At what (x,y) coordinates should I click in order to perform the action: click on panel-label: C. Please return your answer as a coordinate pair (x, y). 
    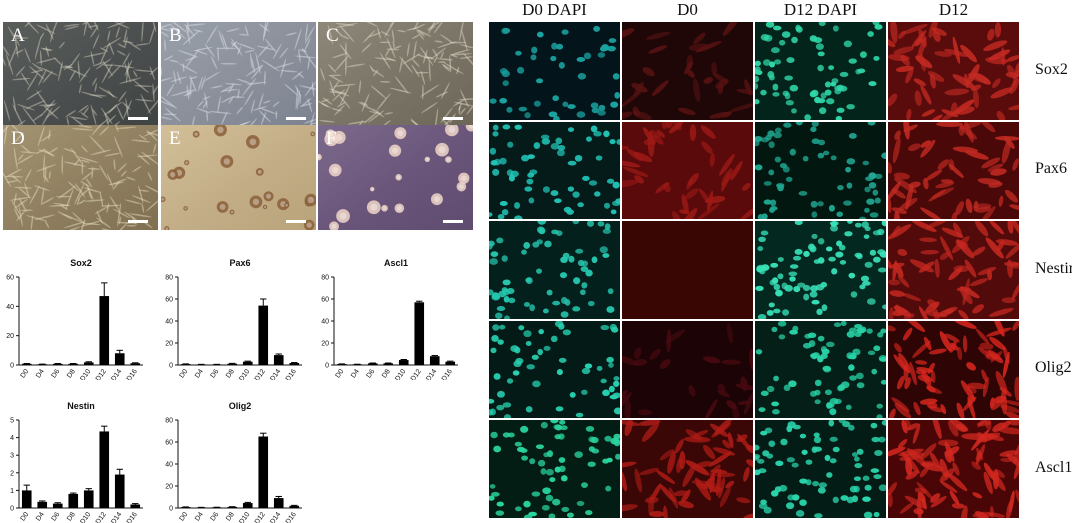
    Looking at the image, I should click on (332, 35).